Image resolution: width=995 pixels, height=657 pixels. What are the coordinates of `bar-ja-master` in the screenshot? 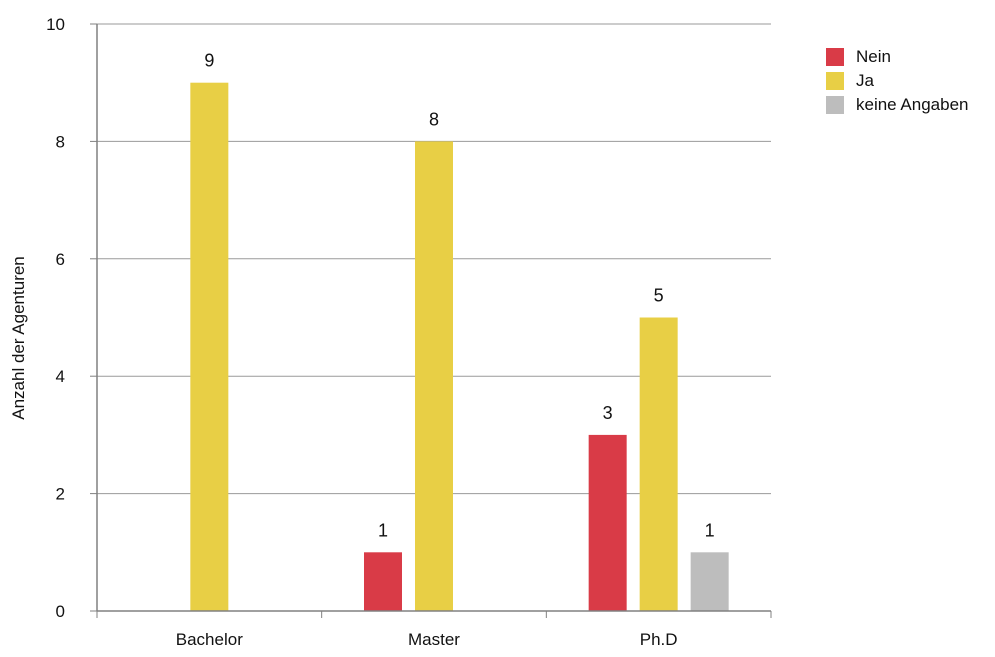 It's located at (434, 376).